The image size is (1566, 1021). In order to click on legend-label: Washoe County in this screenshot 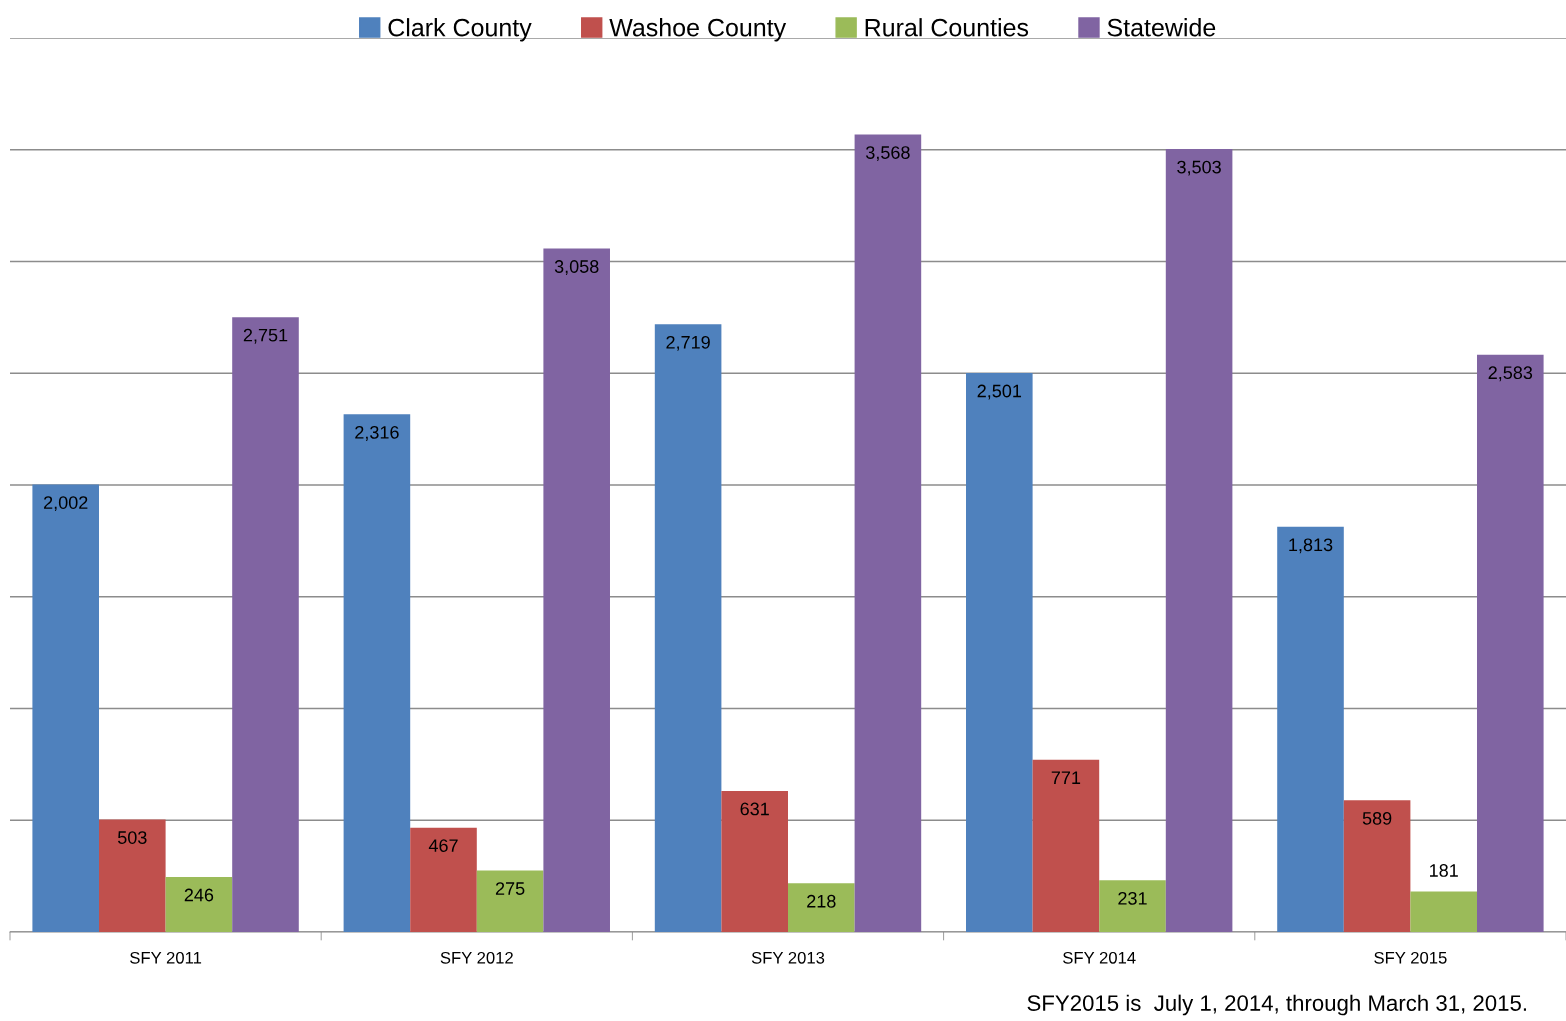, I will do `click(698, 30)`.